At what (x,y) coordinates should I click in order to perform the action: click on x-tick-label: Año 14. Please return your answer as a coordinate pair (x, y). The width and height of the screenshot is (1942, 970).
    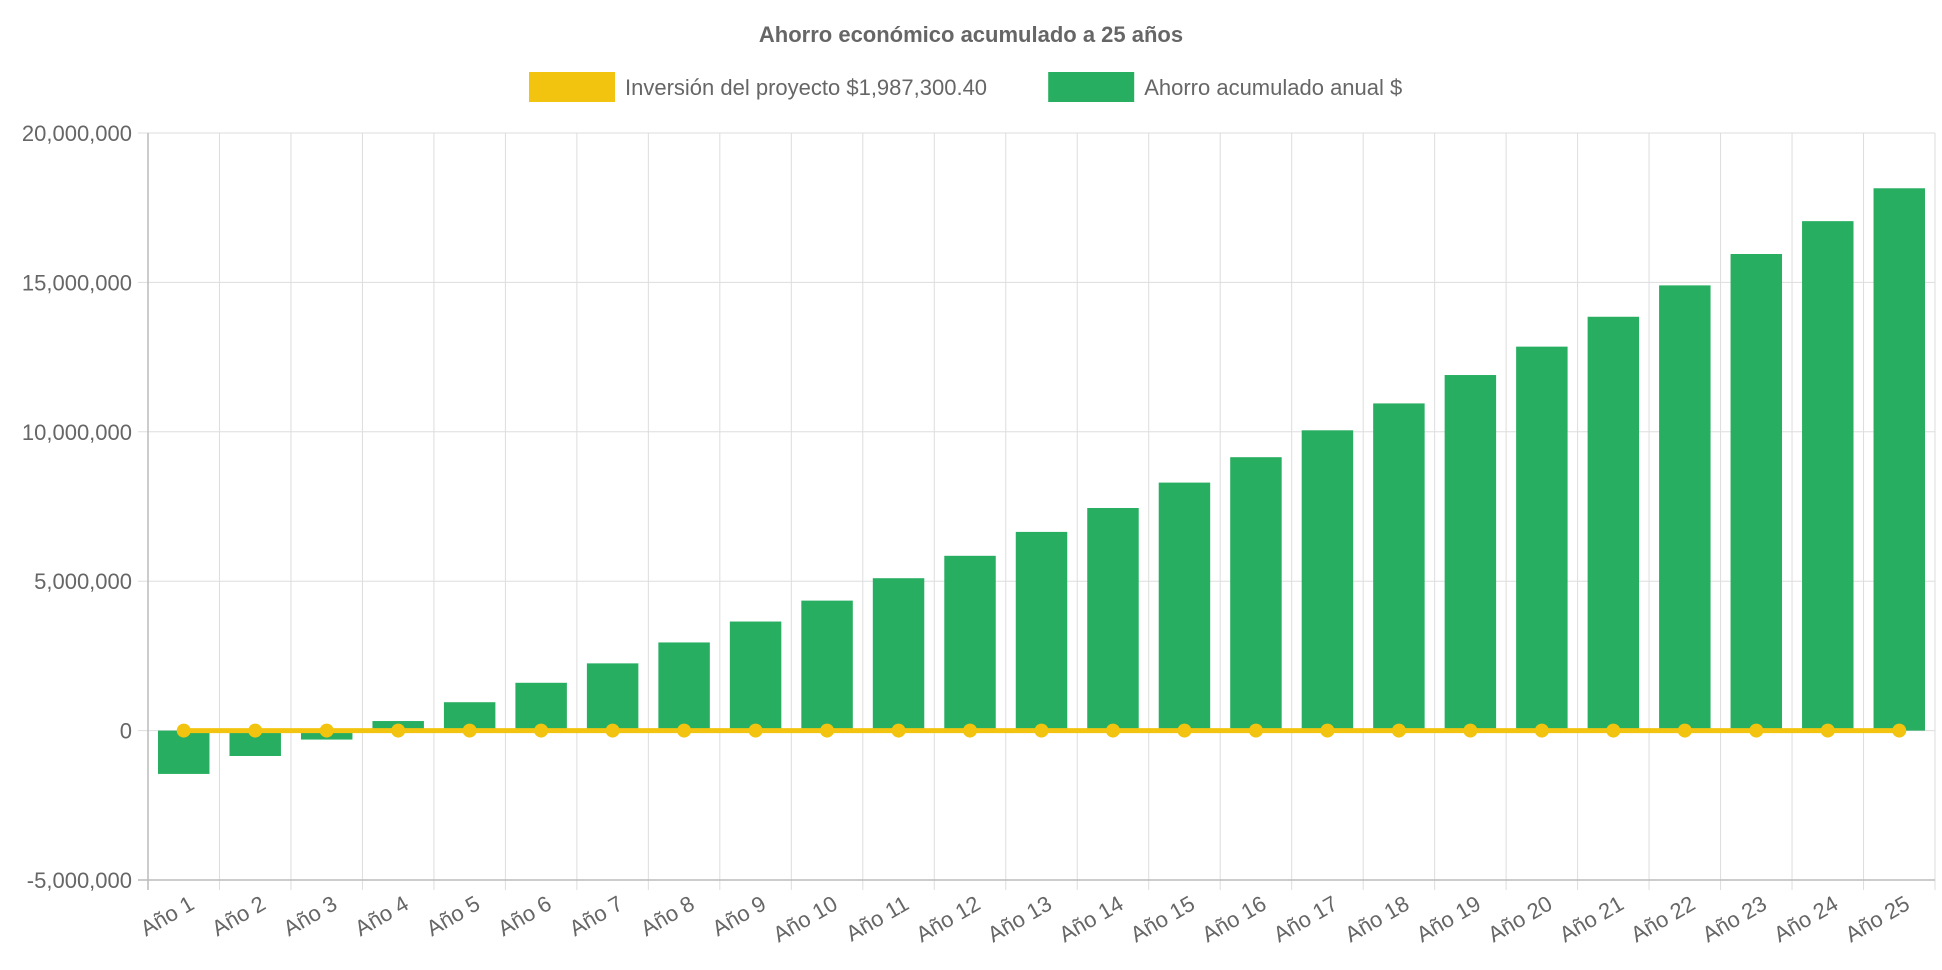
    Looking at the image, I should click on (1091, 919).